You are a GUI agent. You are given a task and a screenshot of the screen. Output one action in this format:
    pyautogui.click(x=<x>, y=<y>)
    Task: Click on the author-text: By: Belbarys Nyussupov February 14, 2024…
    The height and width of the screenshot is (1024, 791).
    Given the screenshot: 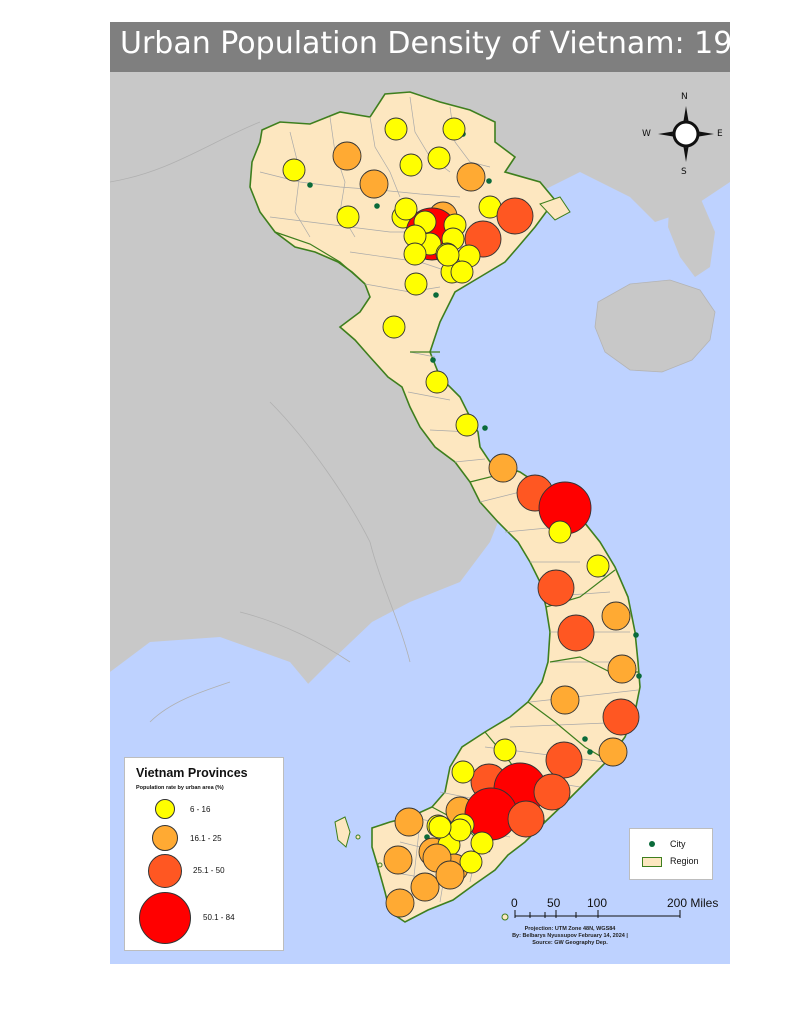 What is the action you would take?
    pyautogui.click(x=570, y=936)
    